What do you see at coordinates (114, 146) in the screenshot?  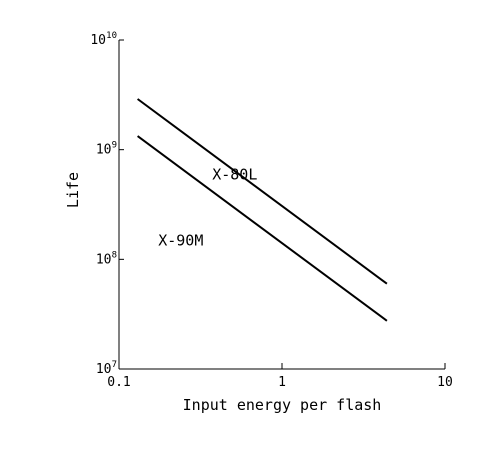 I see `y-tick-exponent-2: 9` at bounding box center [114, 146].